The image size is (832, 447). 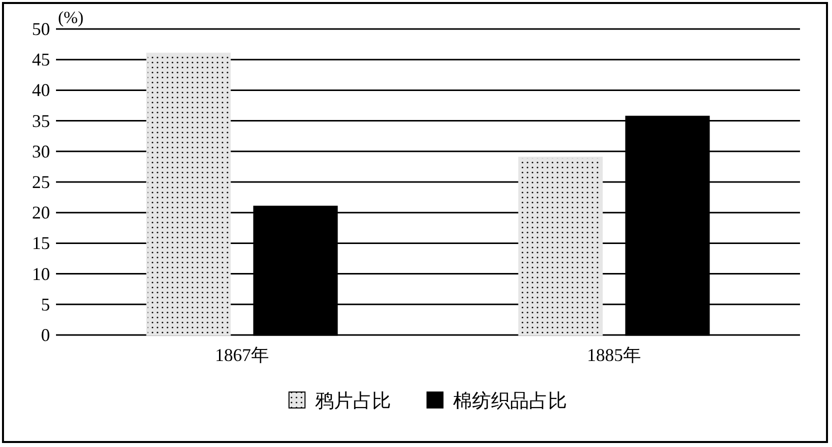 What do you see at coordinates (242, 355) in the screenshot?
I see `x-tick-label: 1867年` at bounding box center [242, 355].